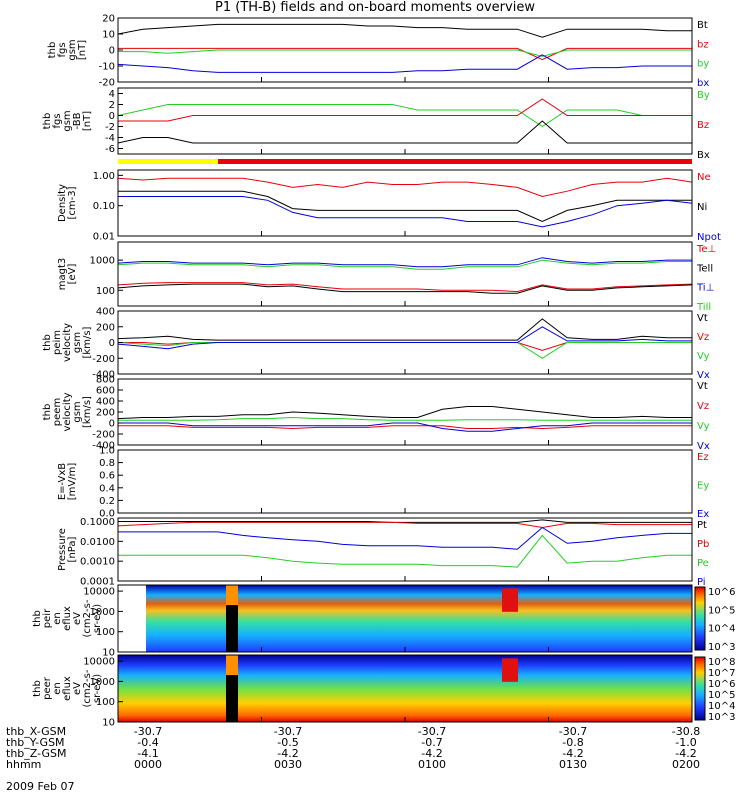 The height and width of the screenshot is (800, 750). Describe the element at coordinates (703, 426) in the screenshot. I see `legend-label: Vy` at that location.